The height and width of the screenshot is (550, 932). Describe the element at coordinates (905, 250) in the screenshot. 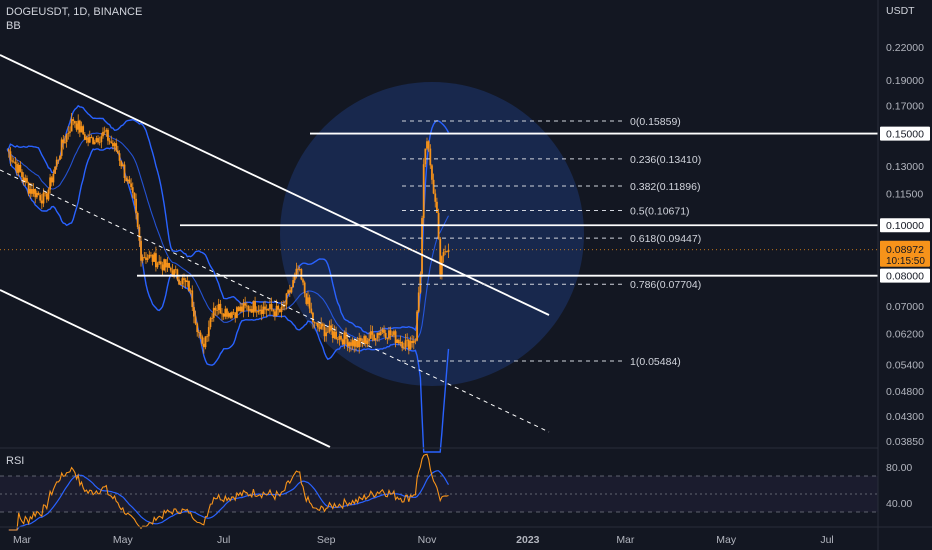

I see `current-price-text: 0.08972` at that location.